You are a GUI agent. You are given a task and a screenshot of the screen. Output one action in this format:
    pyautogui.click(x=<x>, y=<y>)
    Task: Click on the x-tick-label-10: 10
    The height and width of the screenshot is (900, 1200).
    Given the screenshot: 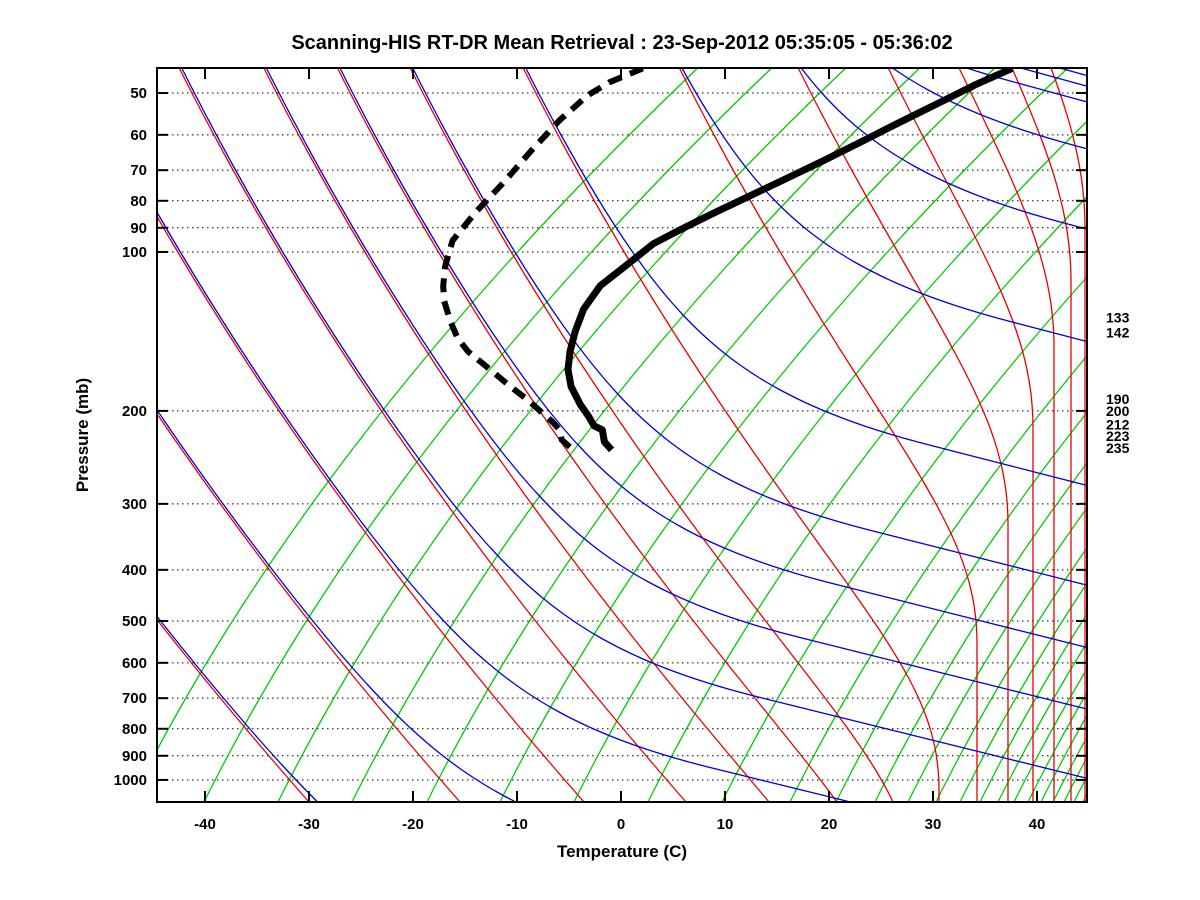 What is the action you would take?
    pyautogui.click(x=725, y=824)
    